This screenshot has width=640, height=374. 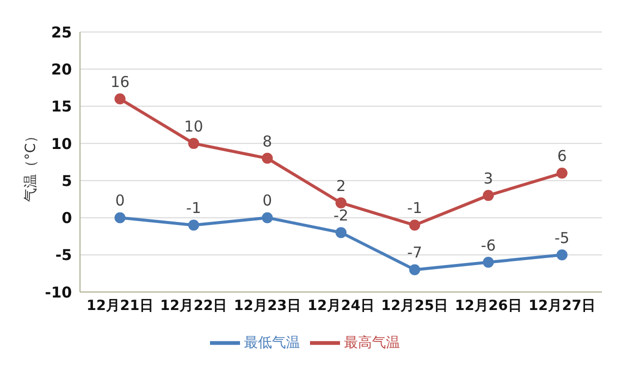 I want to click on y-tick-label: 0, so click(x=67, y=218).